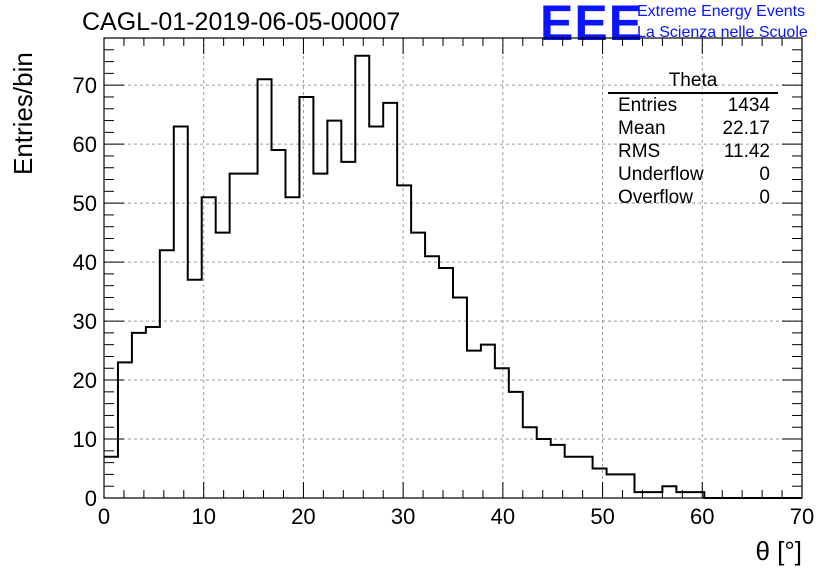  What do you see at coordinates (642, 128) in the screenshot?
I see `stats-label: Mean` at bounding box center [642, 128].